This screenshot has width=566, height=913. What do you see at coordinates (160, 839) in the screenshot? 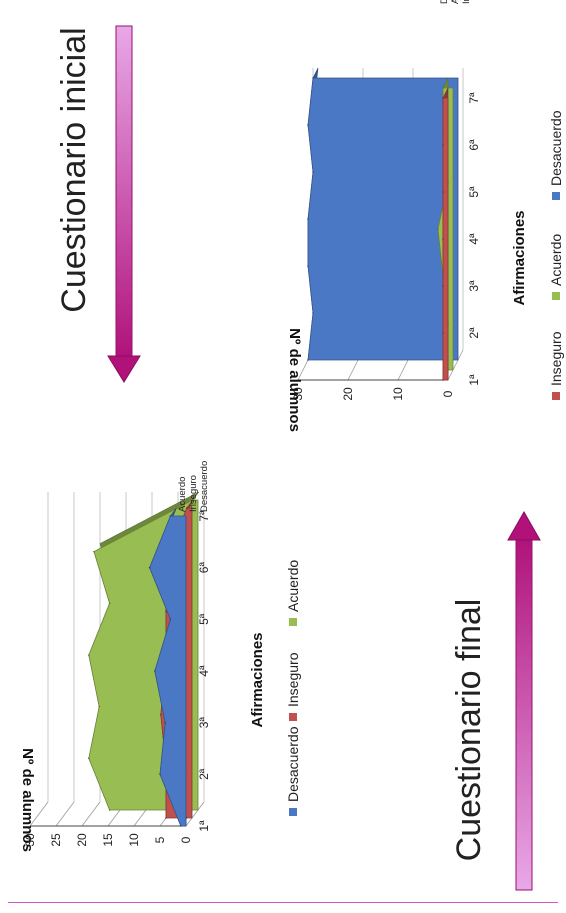
I see `y-tick-label: 5` at bounding box center [160, 839].